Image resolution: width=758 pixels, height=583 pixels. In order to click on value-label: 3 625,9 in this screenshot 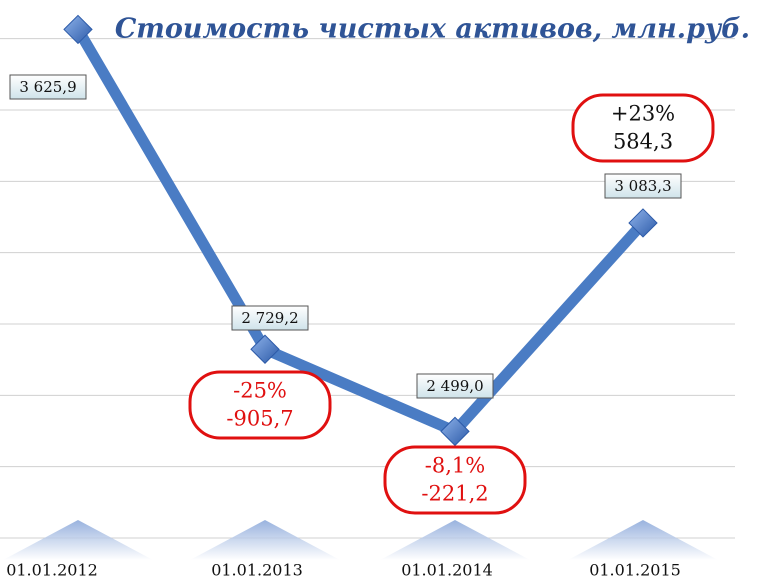, I will do `click(47, 87)`.